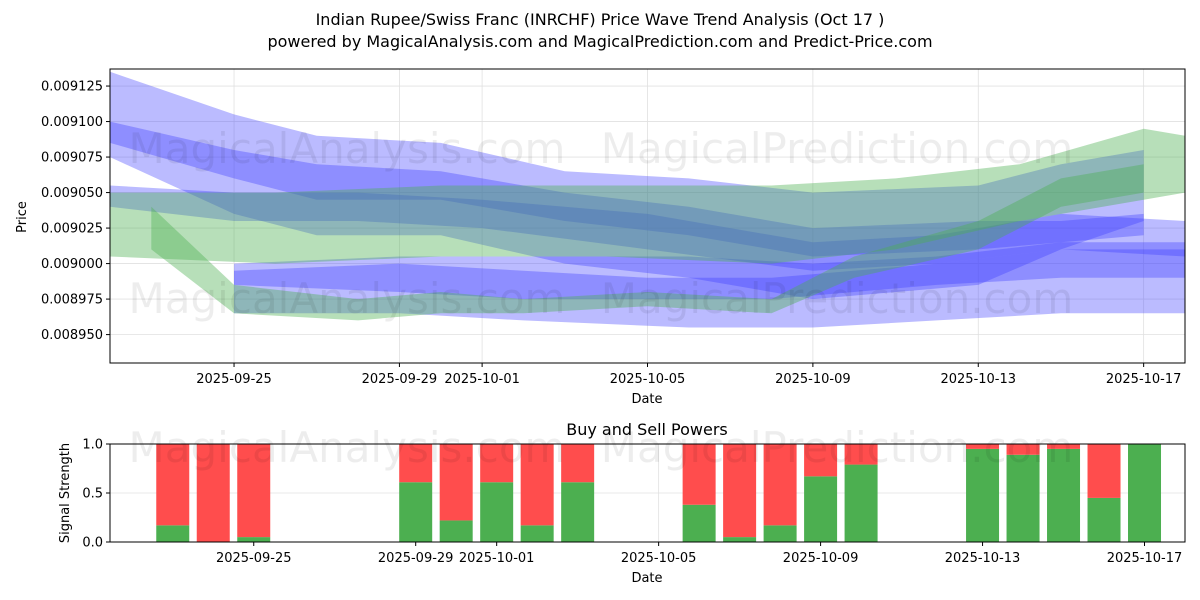 This screenshot has height=600, width=1200. Describe the element at coordinates (72, 193) in the screenshot. I see `price-y-tick-label: 0.009050` at that location.